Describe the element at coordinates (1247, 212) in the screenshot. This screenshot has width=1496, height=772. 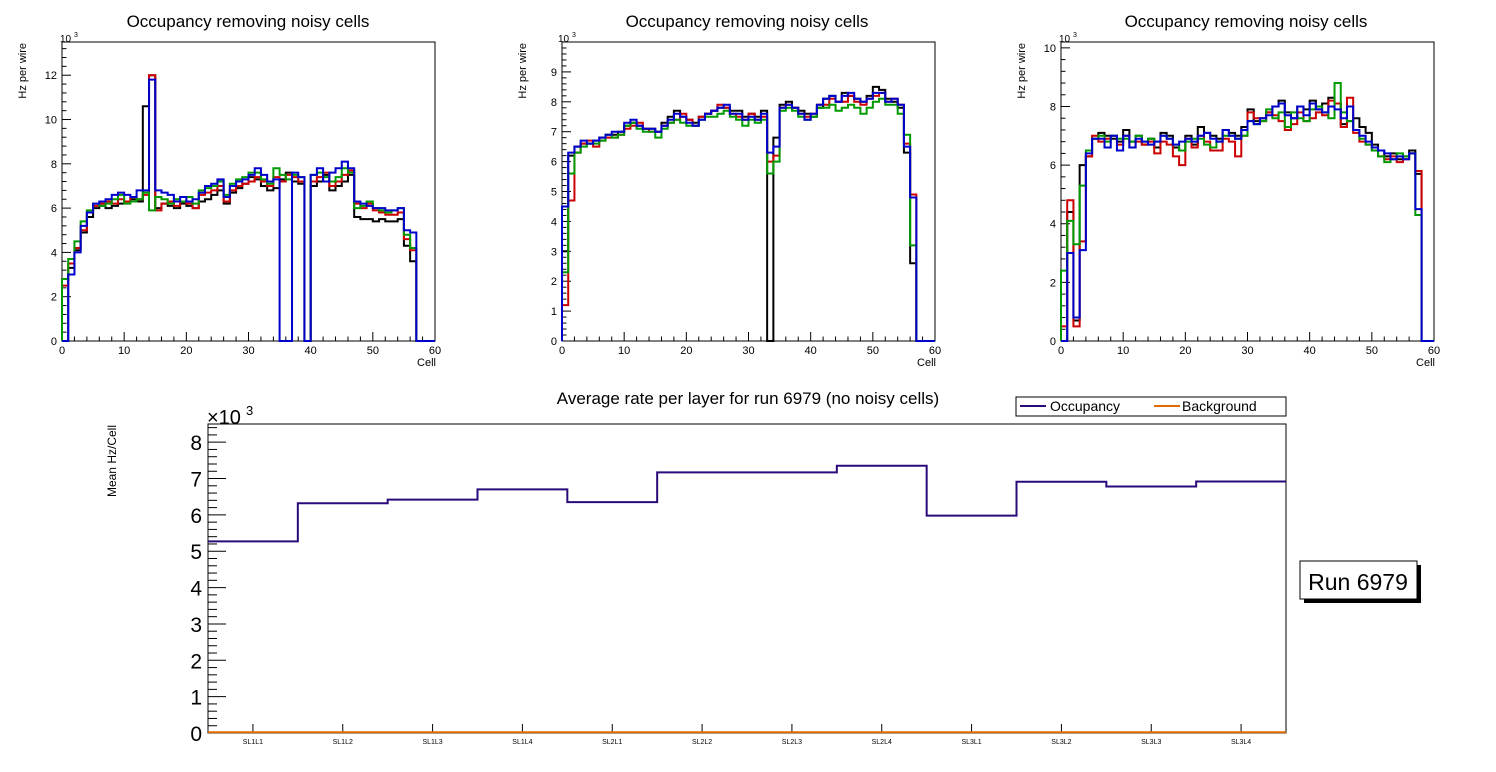
I see `panel-3-series` at that location.